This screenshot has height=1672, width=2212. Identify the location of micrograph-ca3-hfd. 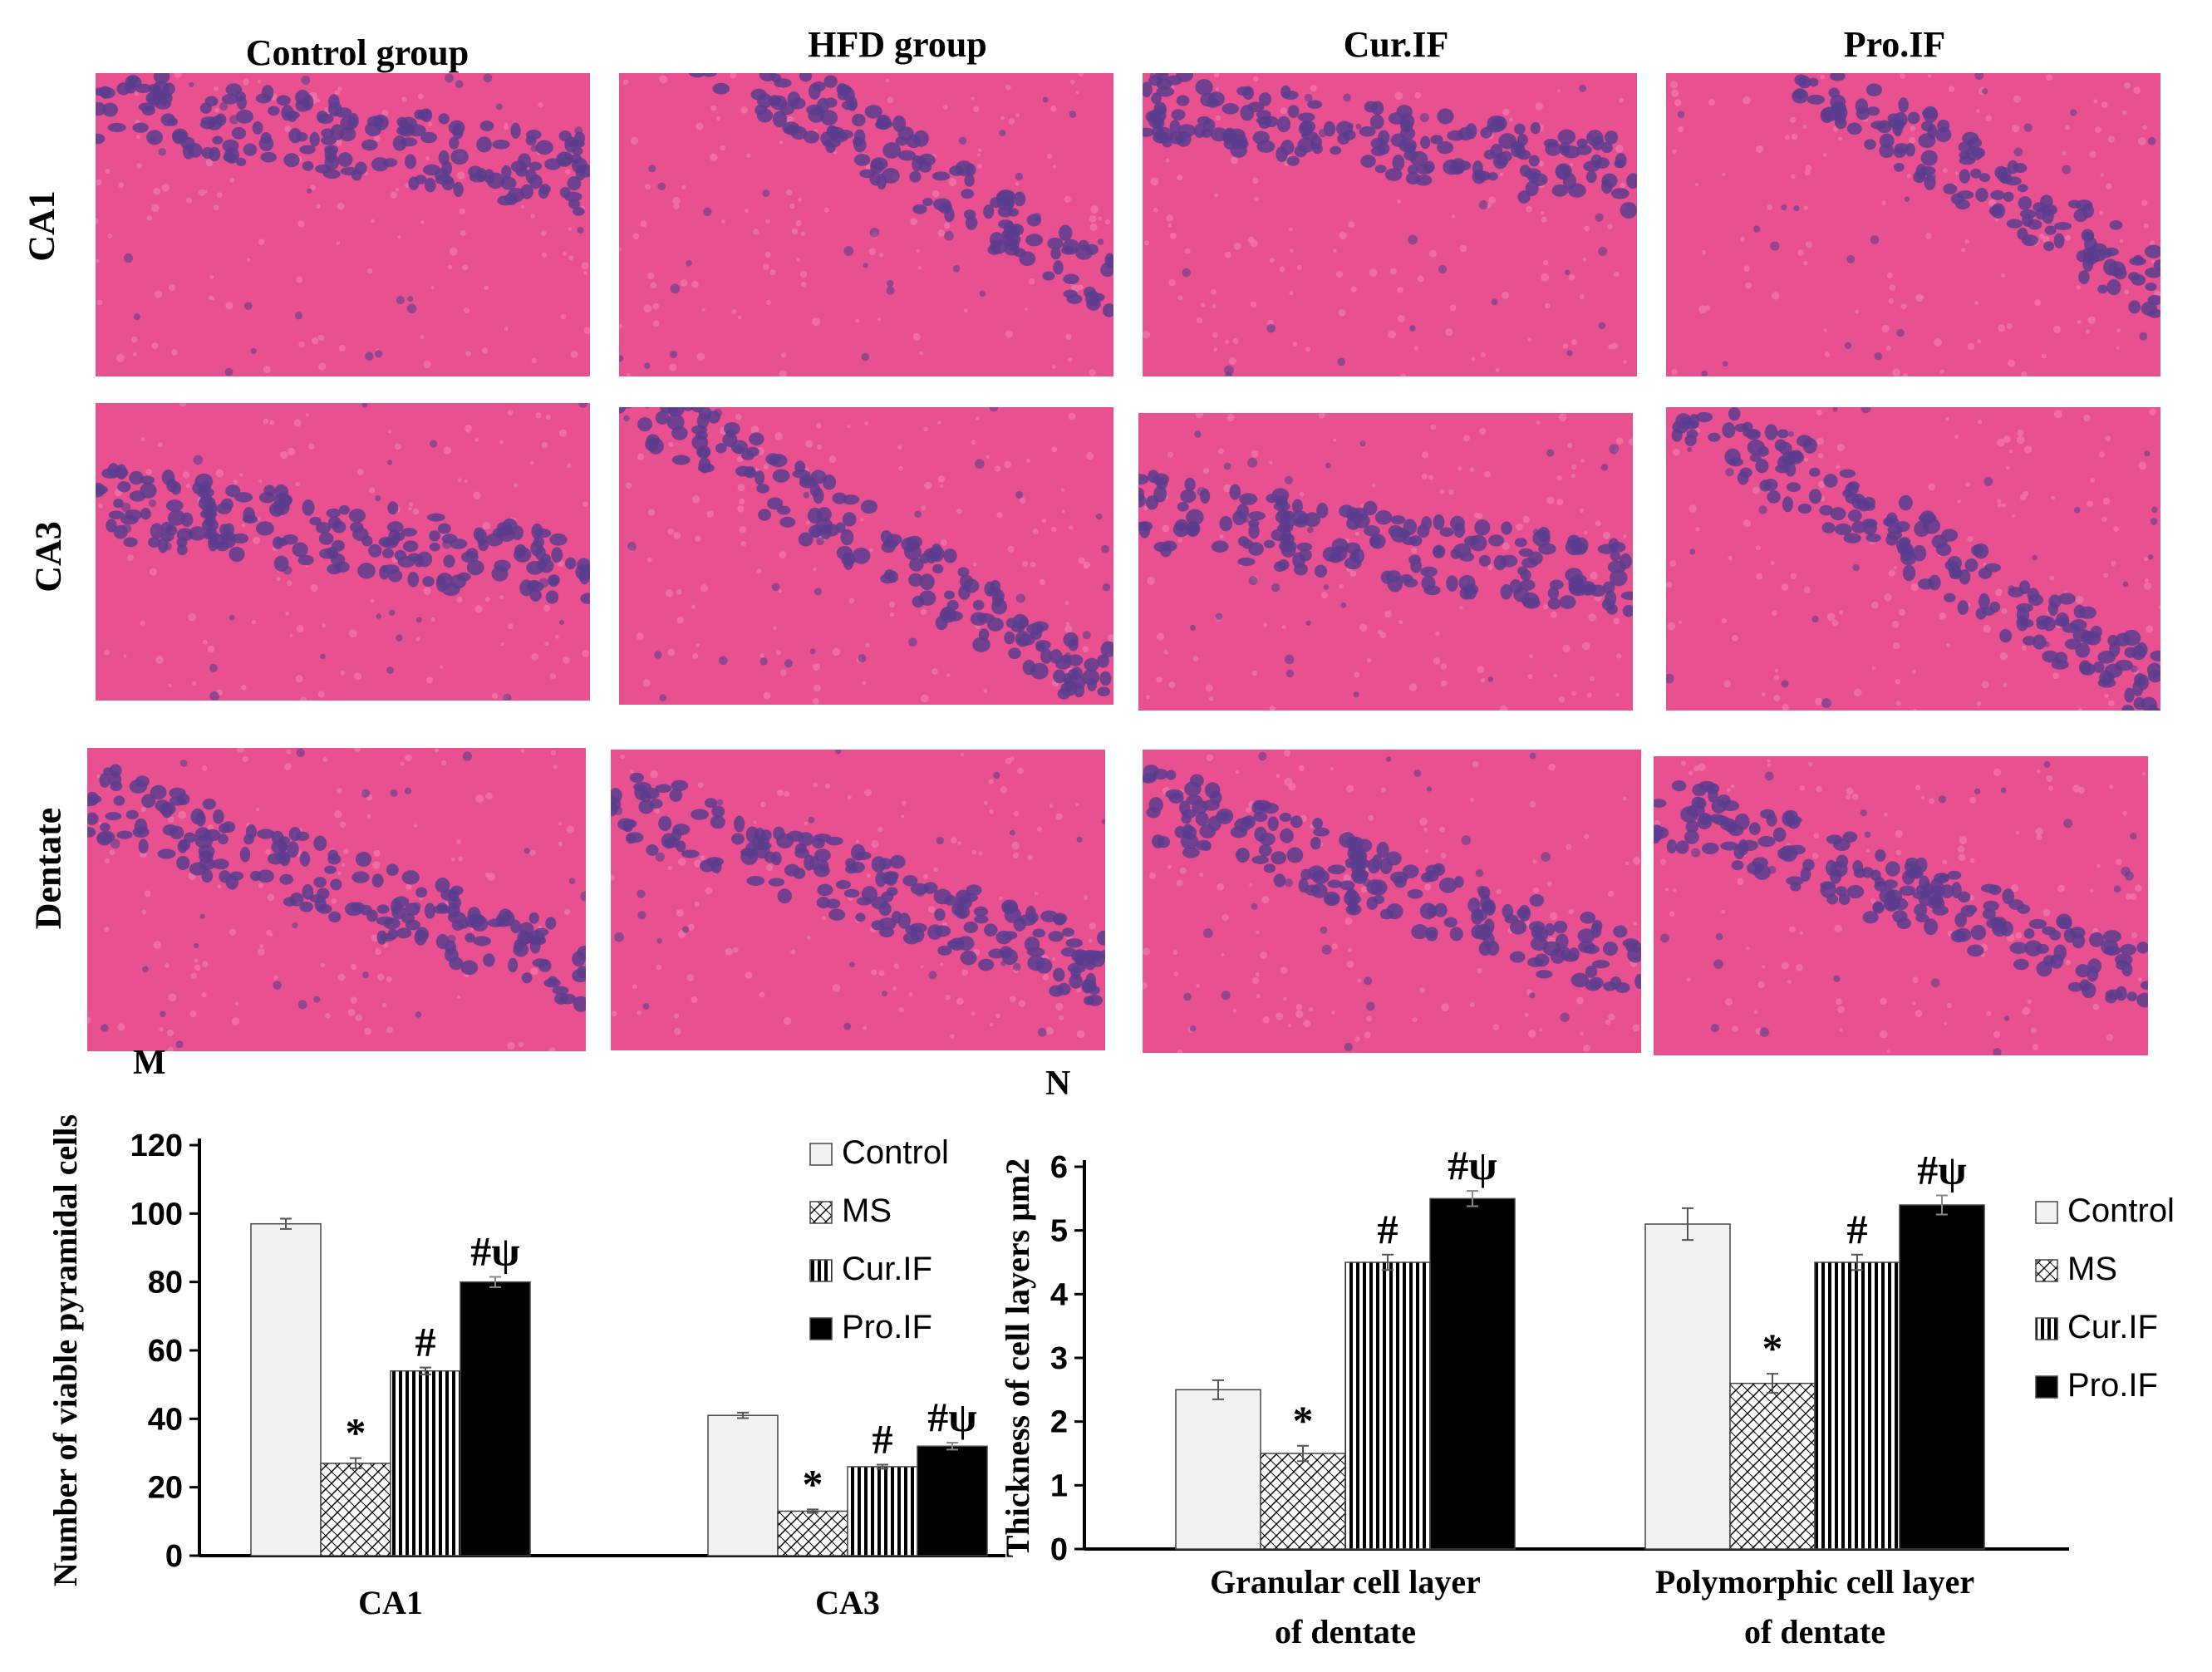
(866, 556).